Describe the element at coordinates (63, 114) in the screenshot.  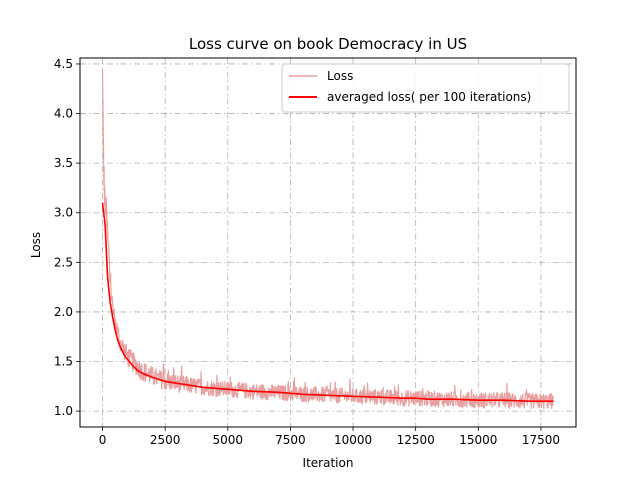
I see `y-tick-label: 4.0` at that location.